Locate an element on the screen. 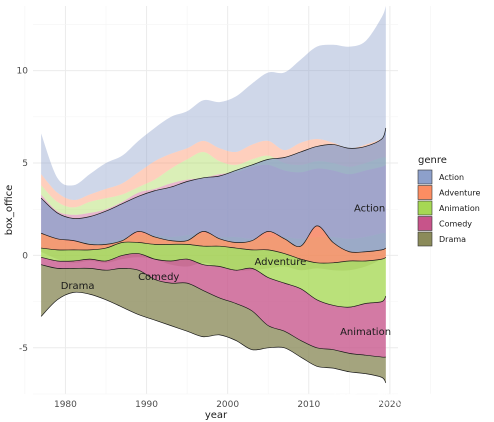 The width and height of the screenshot is (494, 422). x-tick-label: 2020 is located at coordinates (389, 405).